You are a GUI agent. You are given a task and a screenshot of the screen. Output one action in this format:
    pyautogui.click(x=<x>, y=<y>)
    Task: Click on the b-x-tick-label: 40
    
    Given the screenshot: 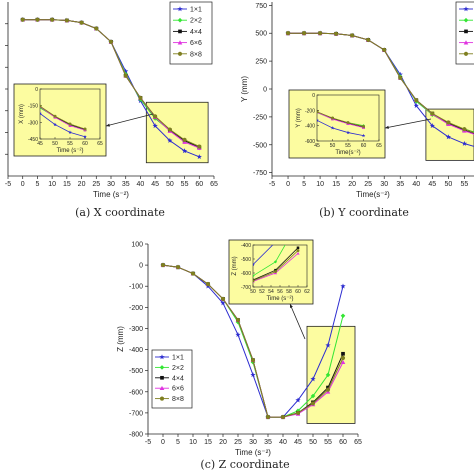 What is the action you would take?
    pyautogui.click(x=416, y=184)
    